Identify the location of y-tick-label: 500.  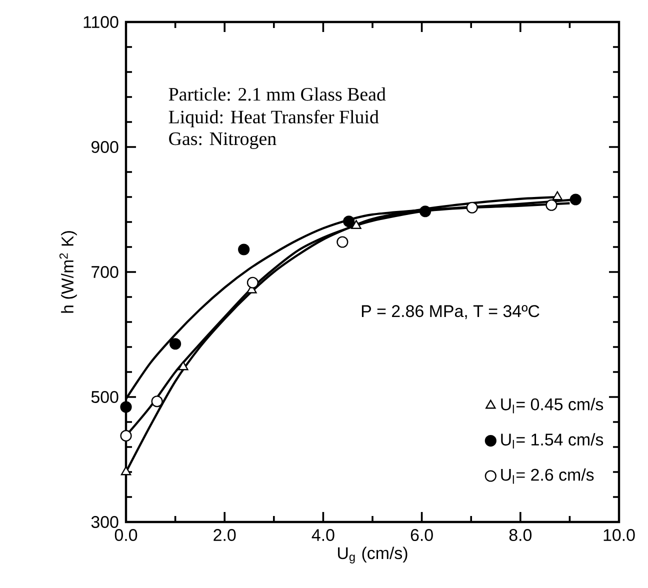
(104, 397).